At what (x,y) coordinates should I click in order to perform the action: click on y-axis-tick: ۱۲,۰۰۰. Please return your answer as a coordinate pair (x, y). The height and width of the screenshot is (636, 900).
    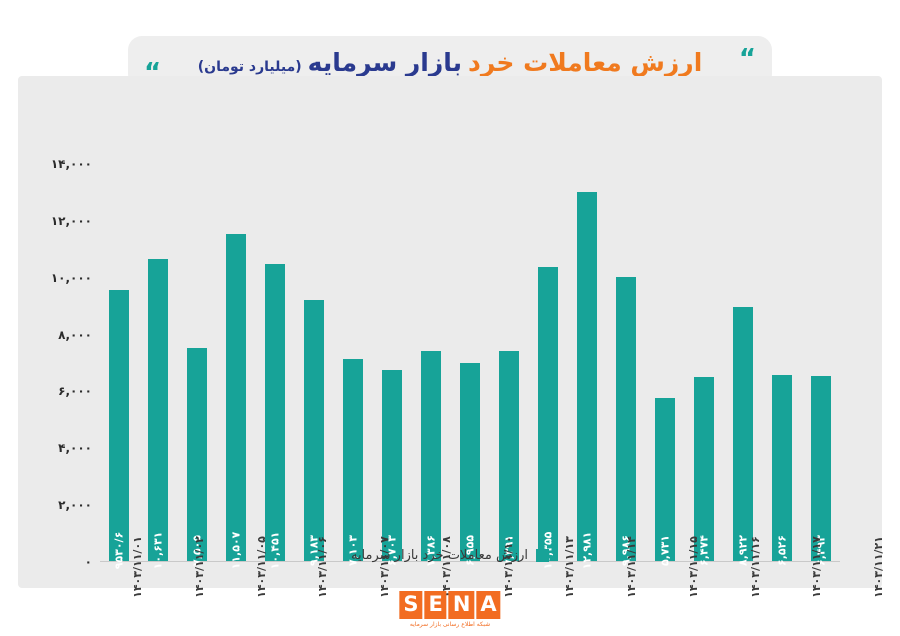
    Looking at the image, I should click on (71, 220).